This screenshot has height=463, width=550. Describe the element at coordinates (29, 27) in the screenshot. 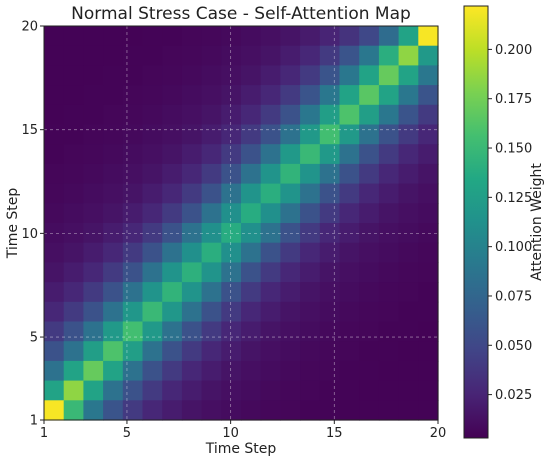

I see `y-tick-label: 20` at that location.